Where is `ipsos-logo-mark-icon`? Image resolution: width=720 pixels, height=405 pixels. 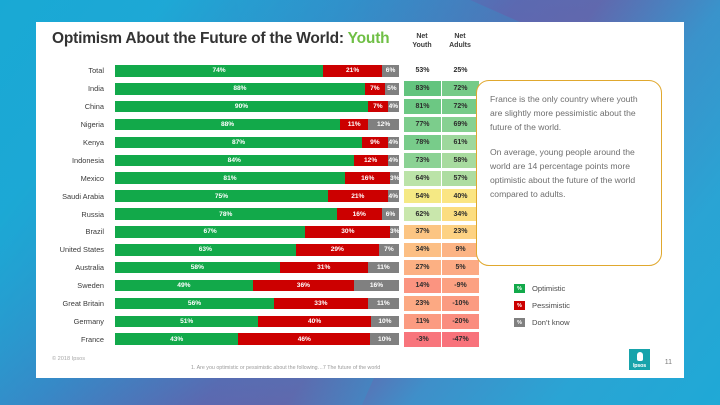
ipsos-logo-mark-icon is located at coordinates (639, 356).